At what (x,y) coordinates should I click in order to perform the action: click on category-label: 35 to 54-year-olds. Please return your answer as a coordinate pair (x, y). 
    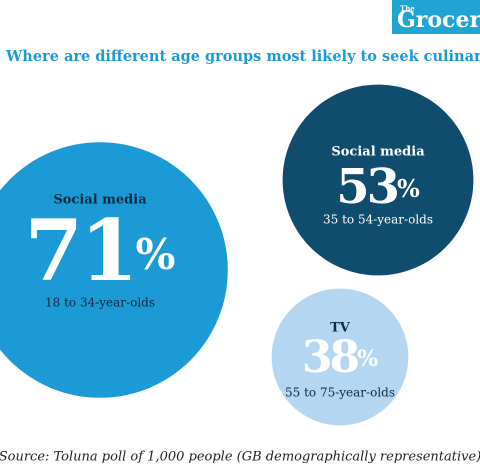
    Looking at the image, I should click on (378, 220).